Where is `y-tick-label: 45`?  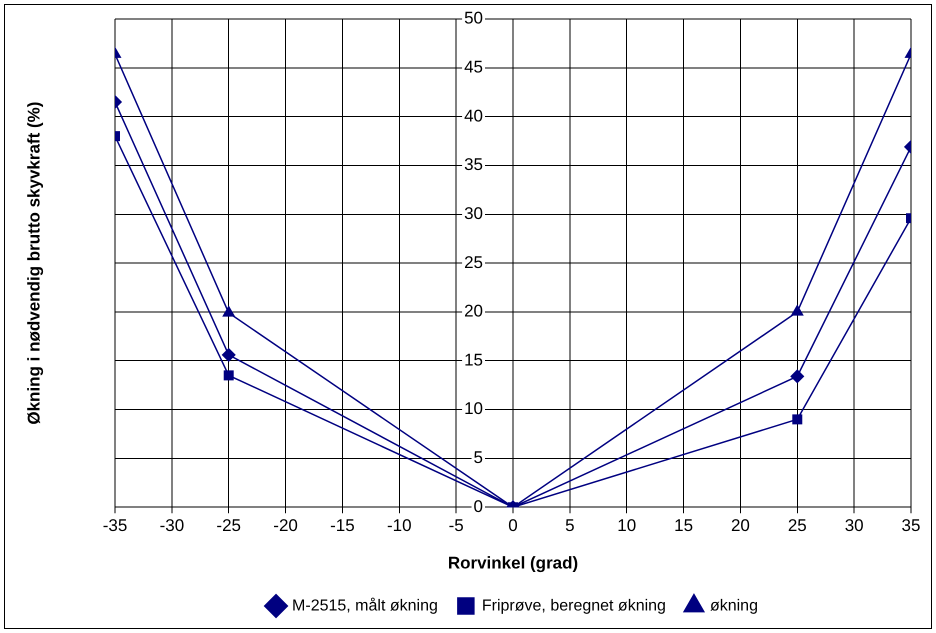
y-tick-label: 45 is located at coordinates (473, 67).